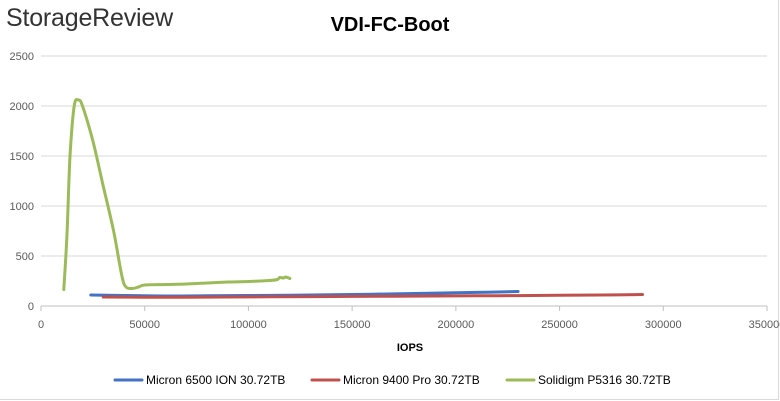 This screenshot has width=780, height=401. I want to click on x-tick-label: 0, so click(41, 325).